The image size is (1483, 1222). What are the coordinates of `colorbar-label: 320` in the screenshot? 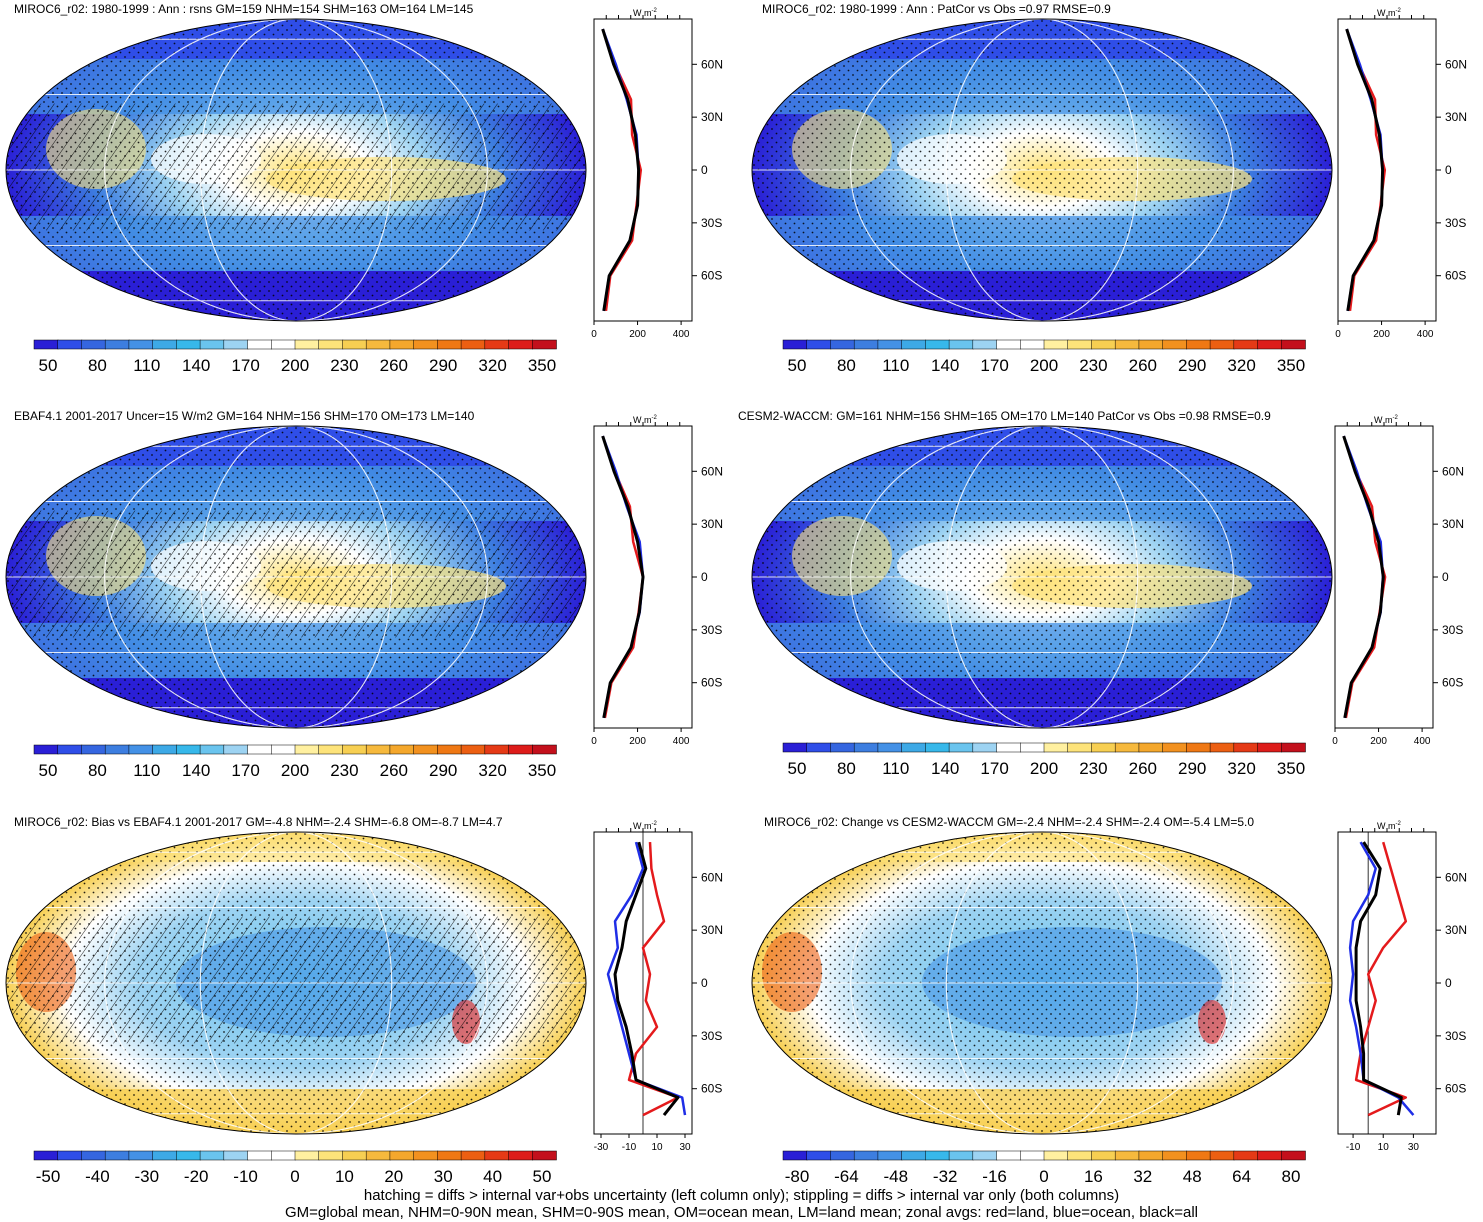 It's located at (492, 365).